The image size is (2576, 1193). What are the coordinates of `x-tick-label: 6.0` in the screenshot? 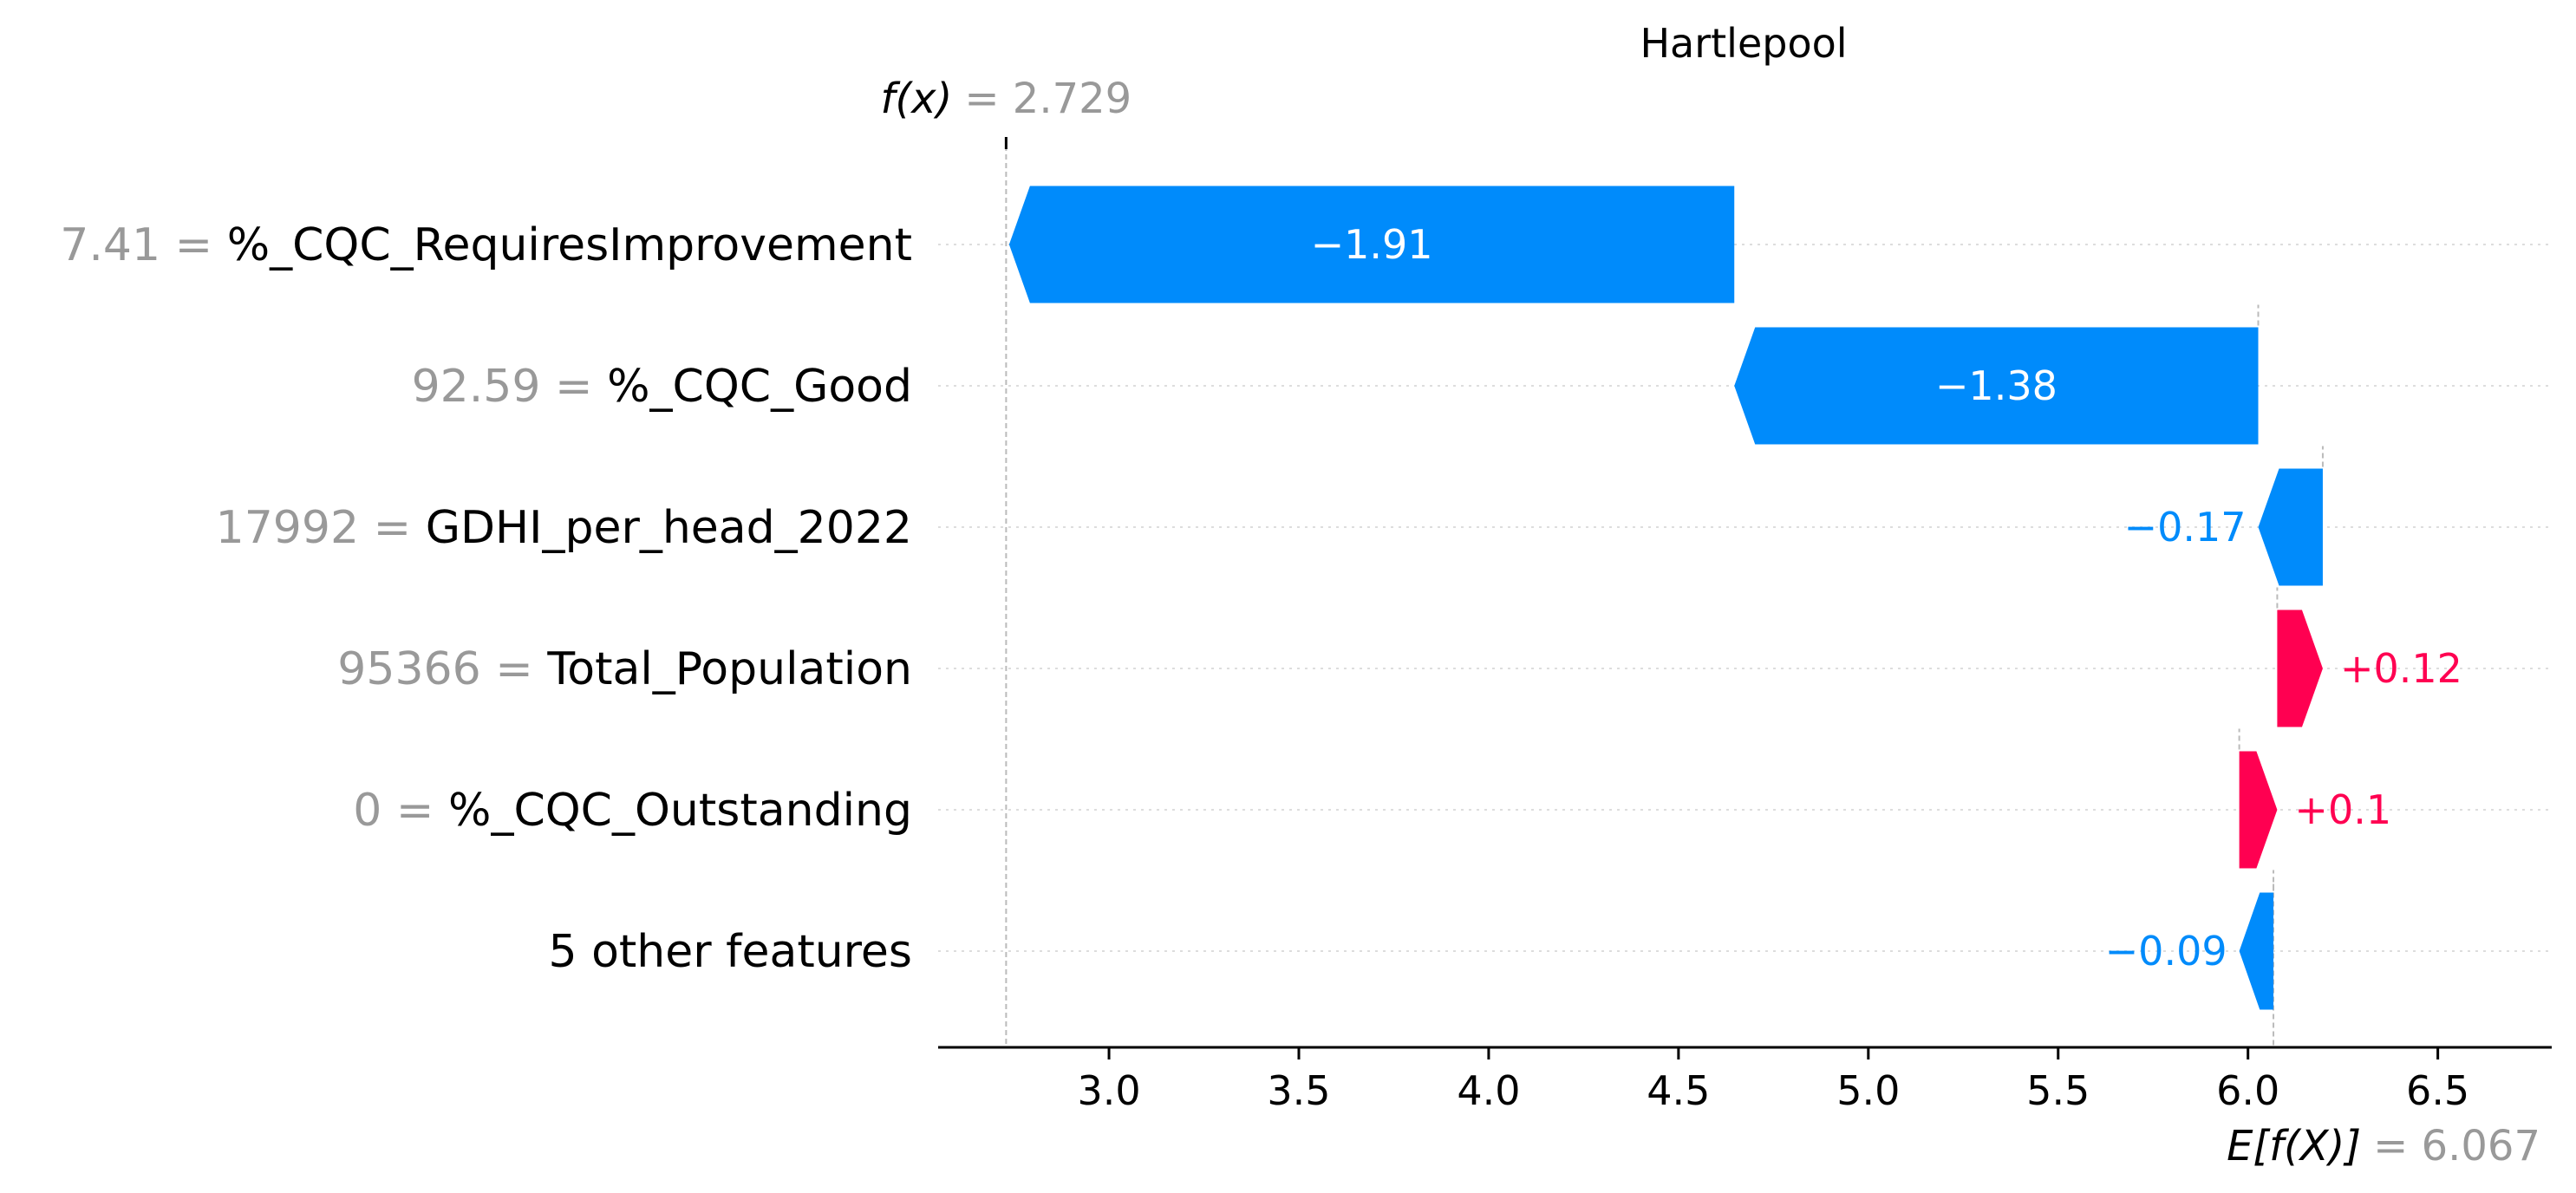 It's located at (2247, 1090).